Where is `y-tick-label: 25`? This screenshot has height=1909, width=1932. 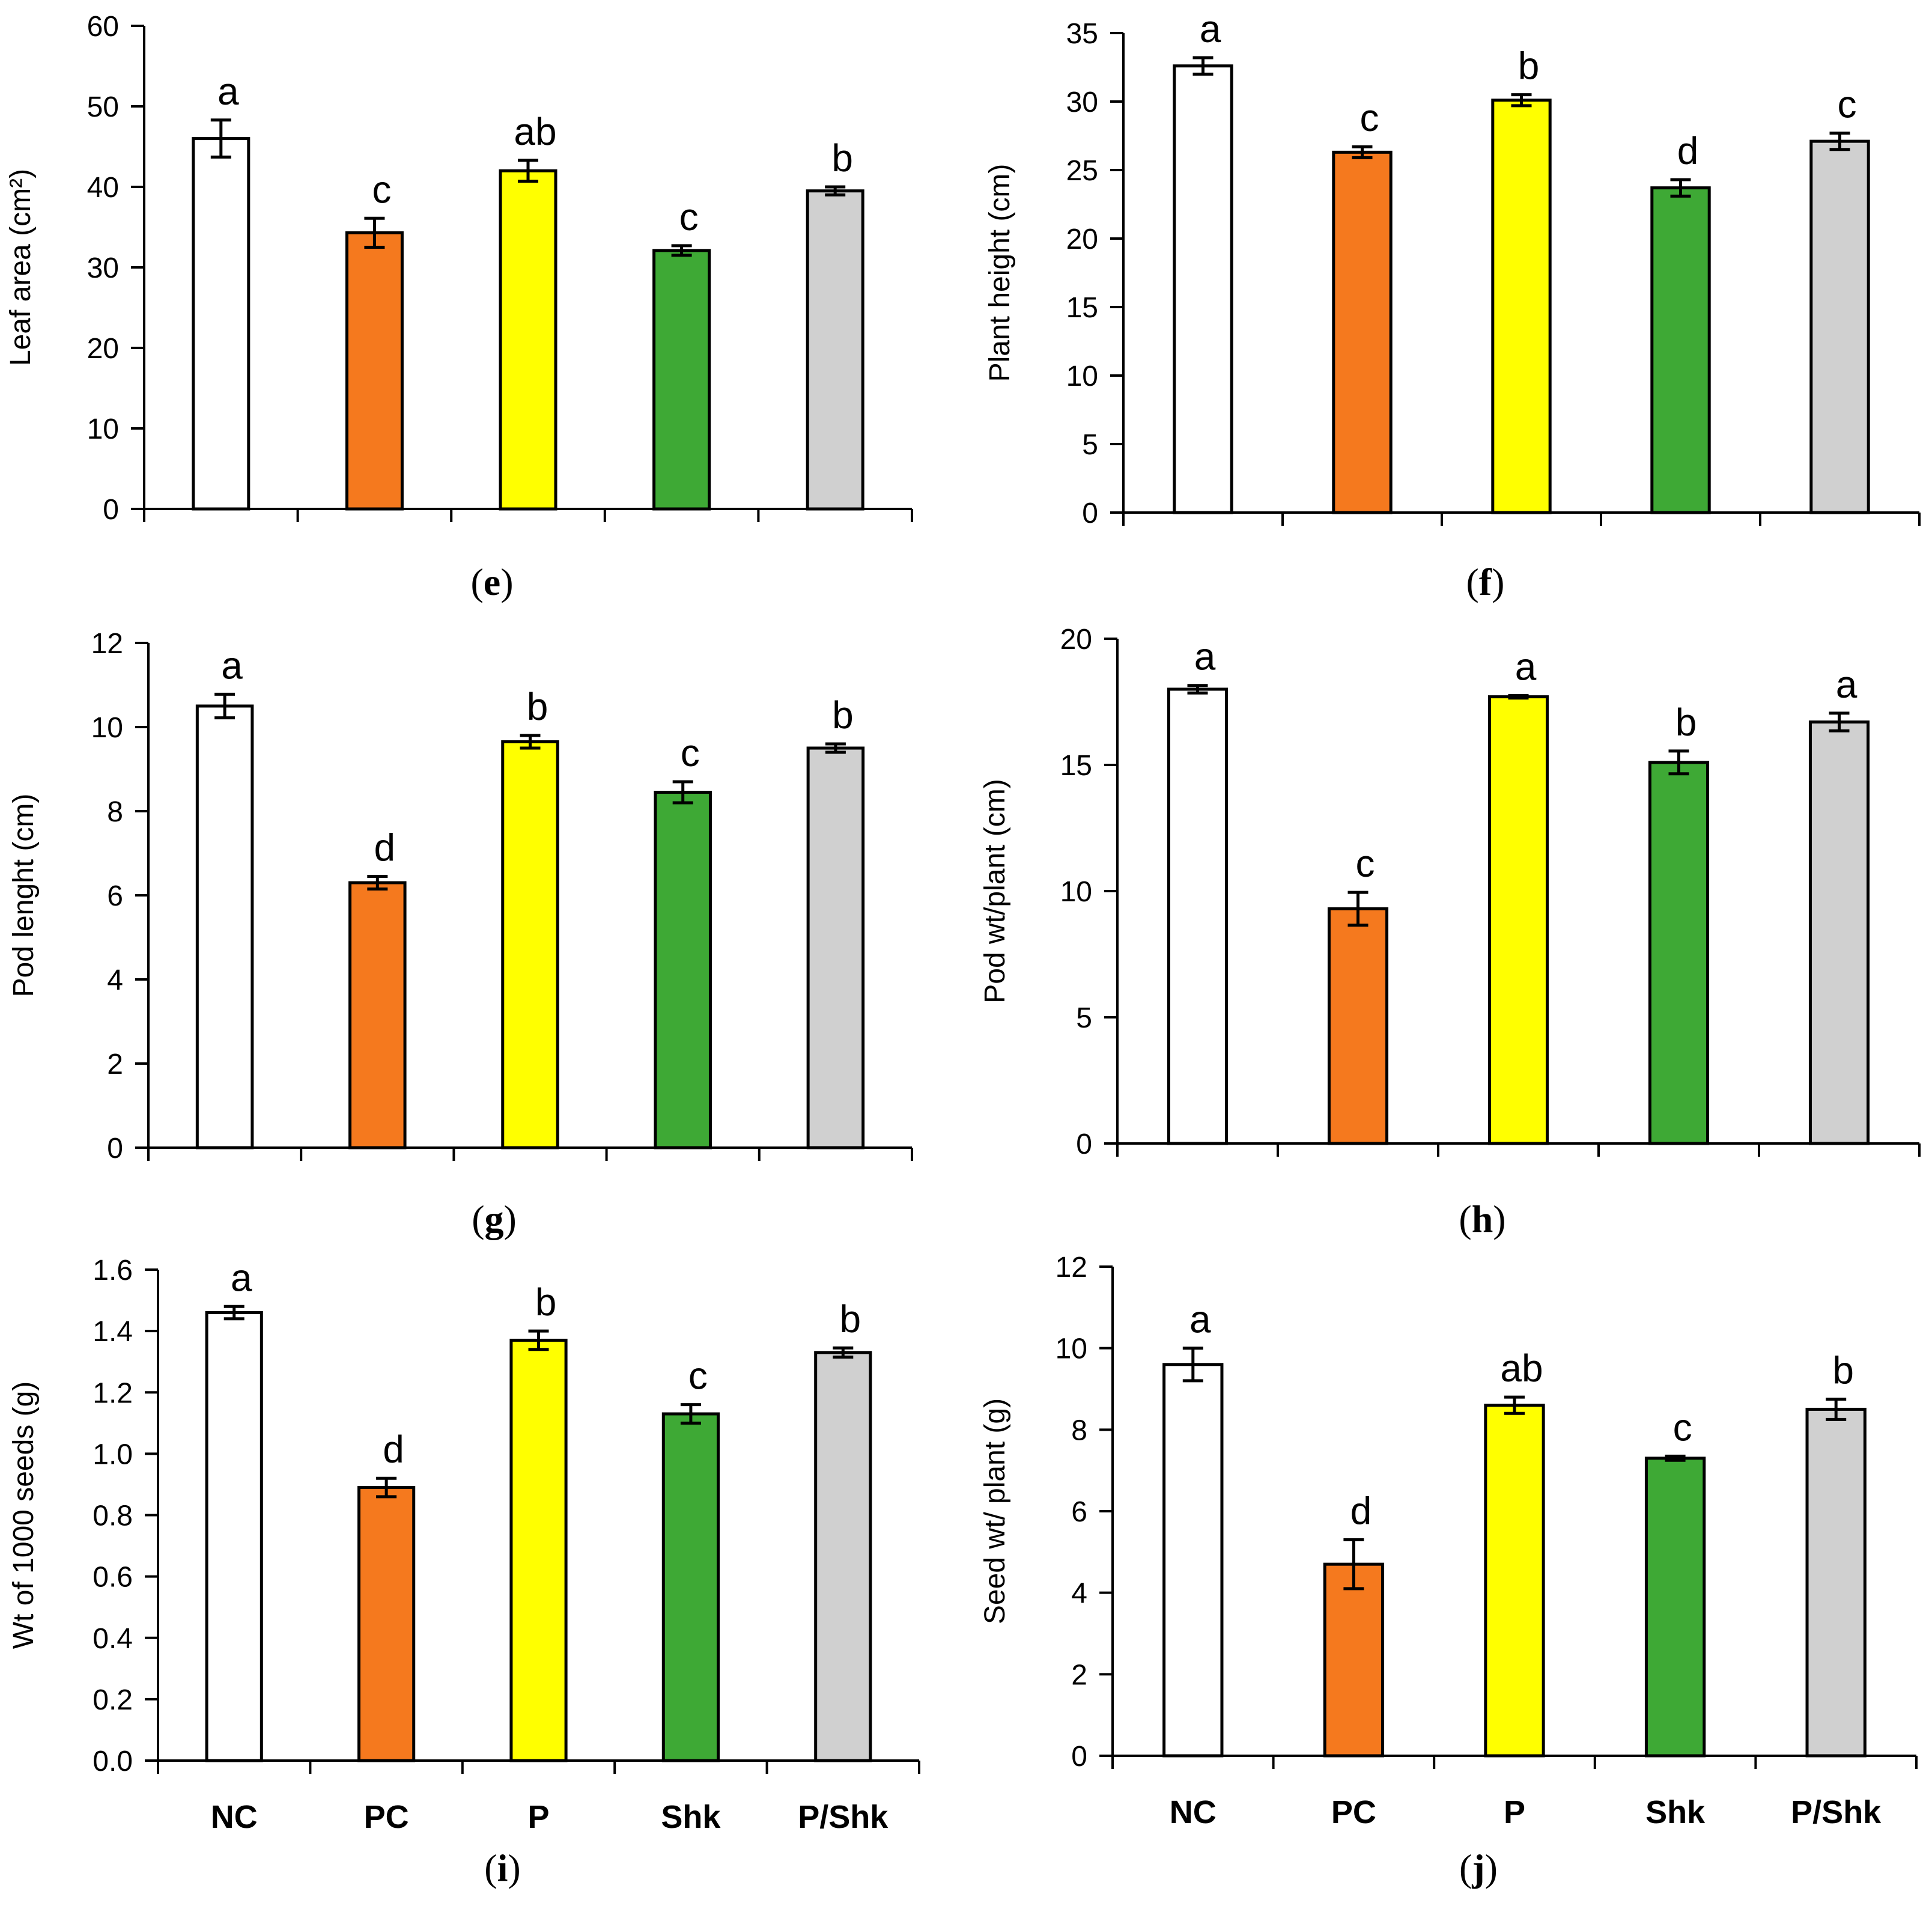 y-tick-label: 25 is located at coordinates (1082, 171).